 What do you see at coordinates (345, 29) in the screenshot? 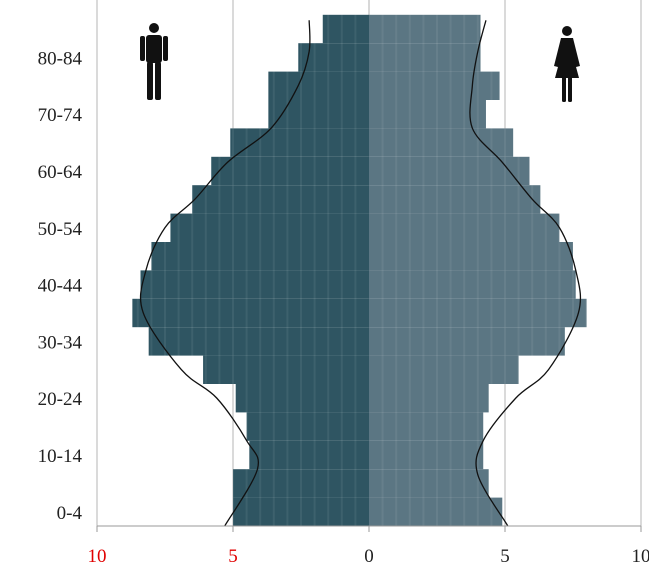
I see `bar-male-85+` at bounding box center [345, 29].